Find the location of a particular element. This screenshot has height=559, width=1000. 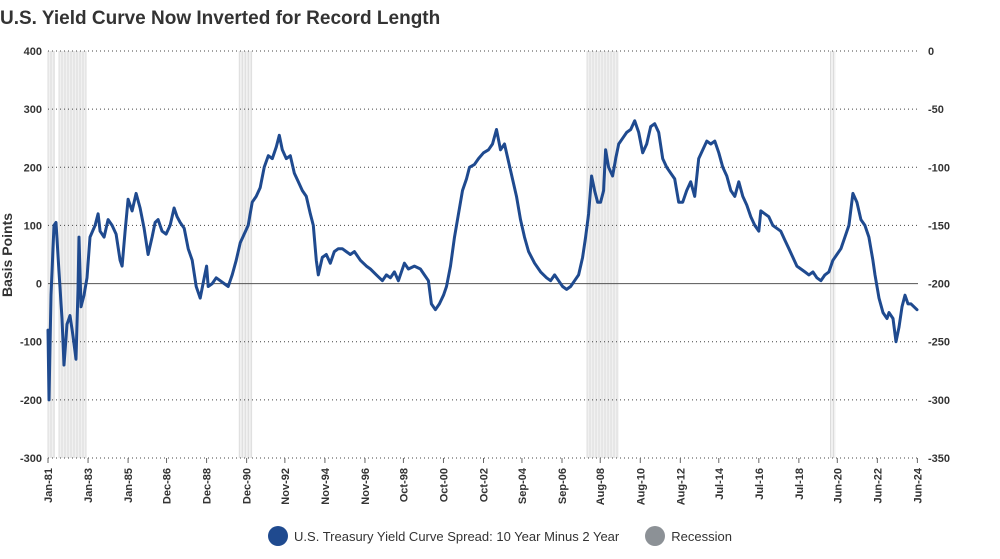

y-tick-label: -200 is located at coordinates (31, 401).